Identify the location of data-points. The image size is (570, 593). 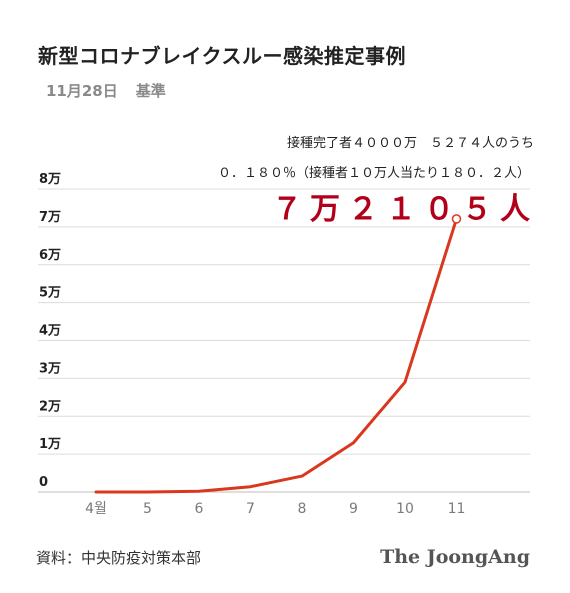
(456, 219).